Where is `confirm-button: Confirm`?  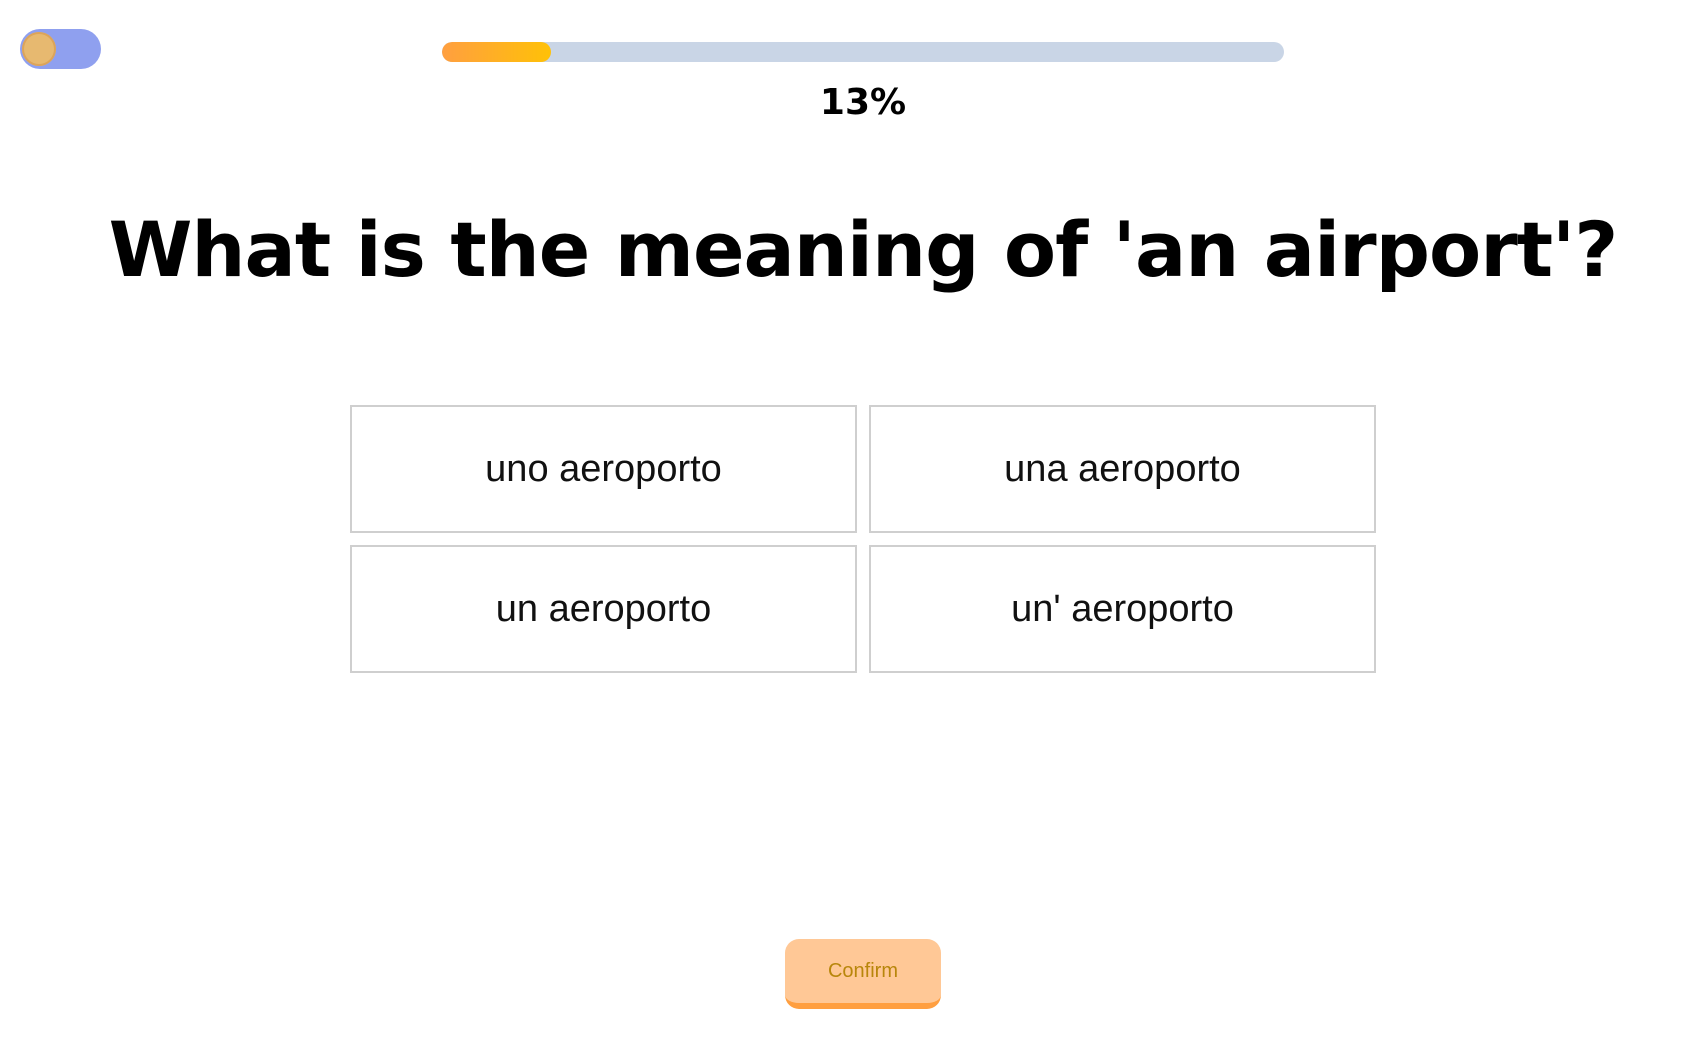 confirm-button: Confirm is located at coordinates (863, 974).